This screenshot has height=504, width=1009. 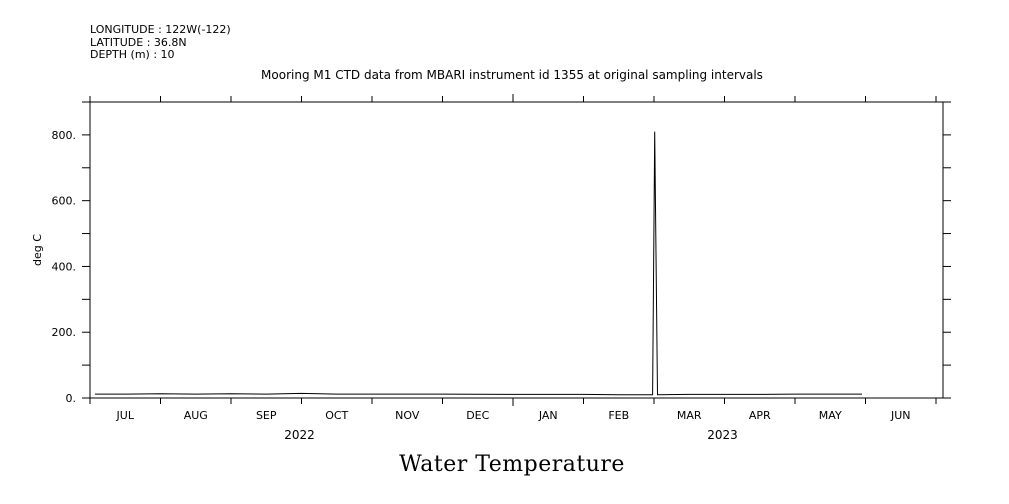 What do you see at coordinates (125, 415) in the screenshot?
I see `x-month-label: JUL` at bounding box center [125, 415].